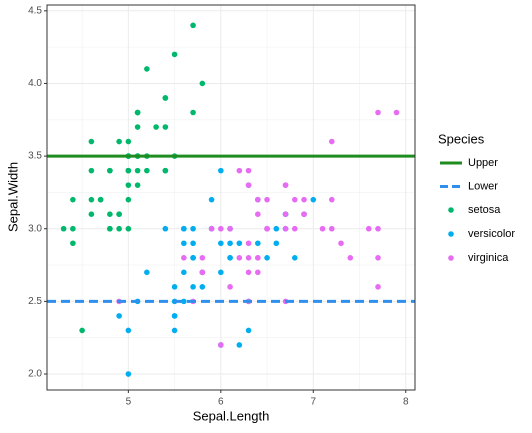 The width and height of the screenshot is (532, 433). What do you see at coordinates (231, 415) in the screenshot?
I see `x-axis-title: Sepal.Length` at bounding box center [231, 415].